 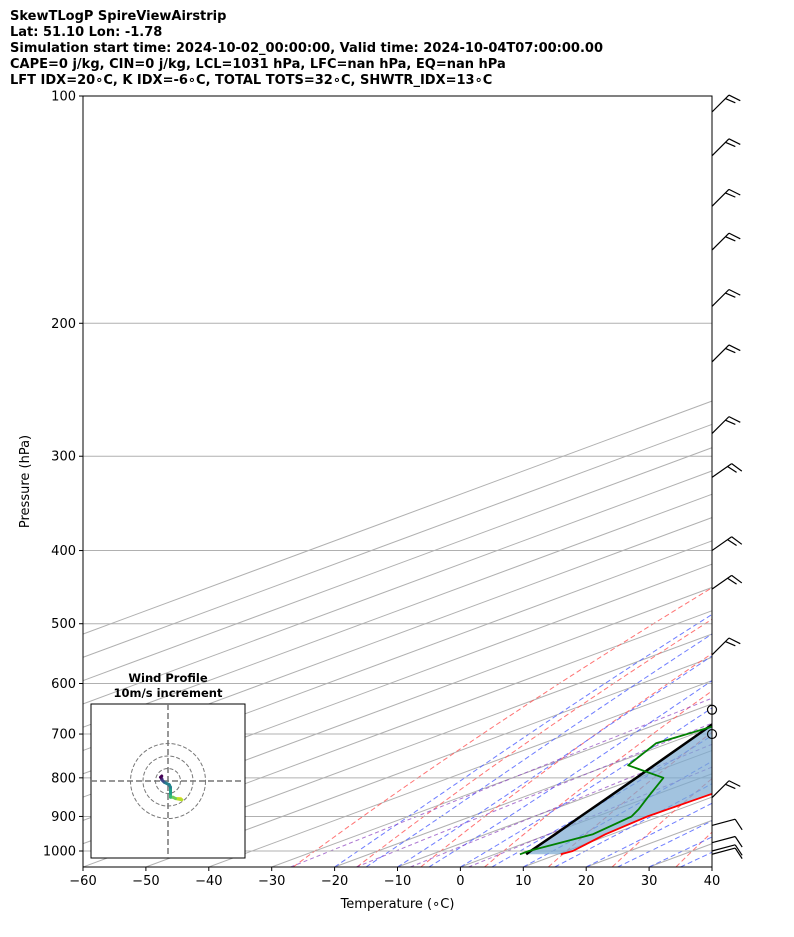 I want to click on dewpoint-line, so click(x=615, y=790).